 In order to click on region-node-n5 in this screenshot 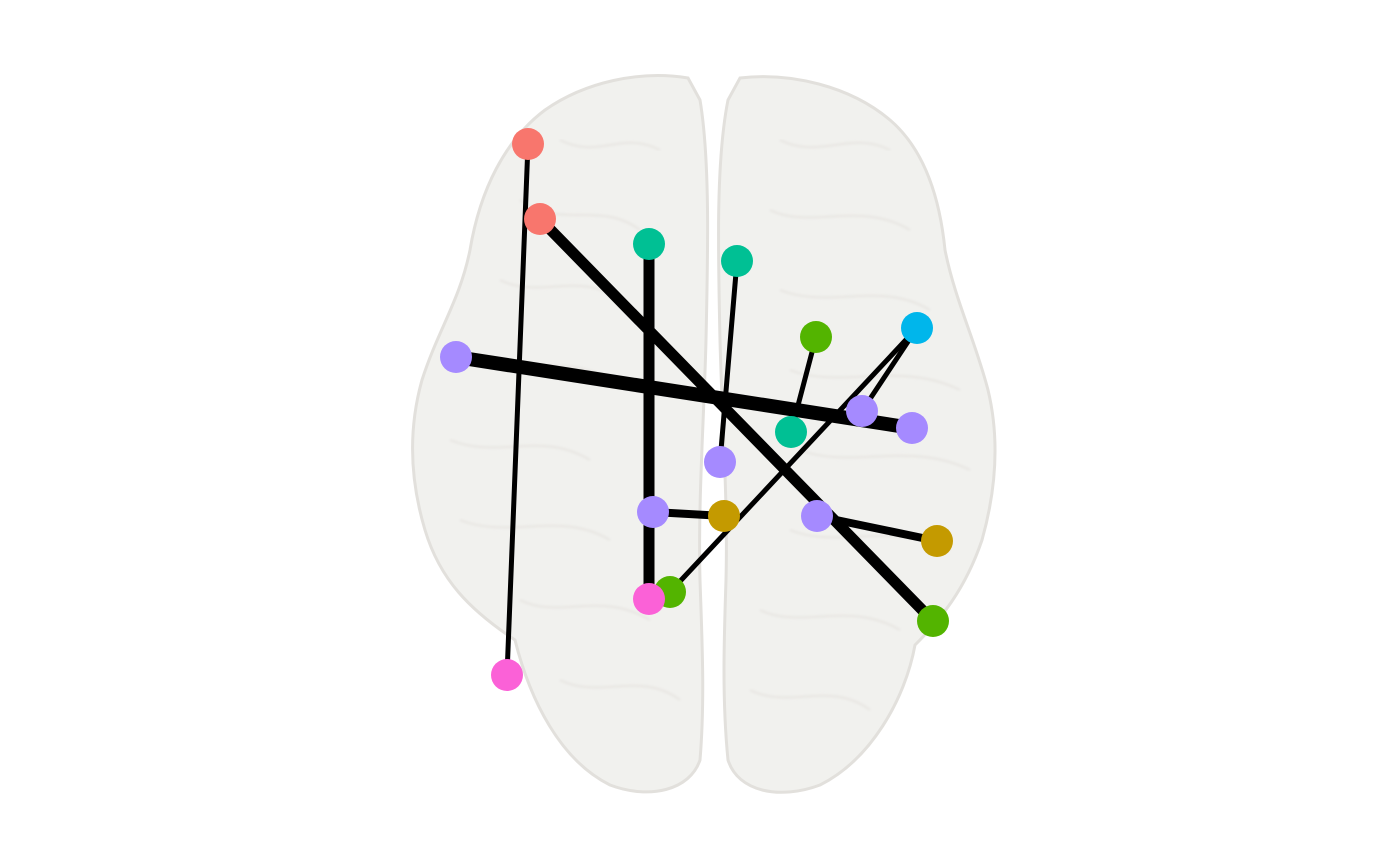, I will do `click(791, 432)`.